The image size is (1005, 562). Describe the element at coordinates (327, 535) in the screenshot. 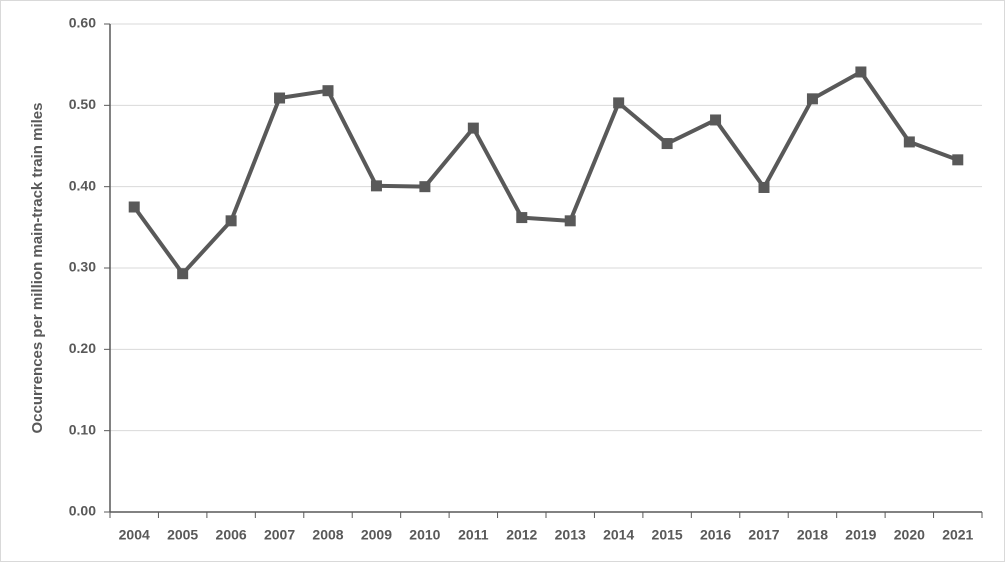

I see `x-tick-label: 2008` at that location.